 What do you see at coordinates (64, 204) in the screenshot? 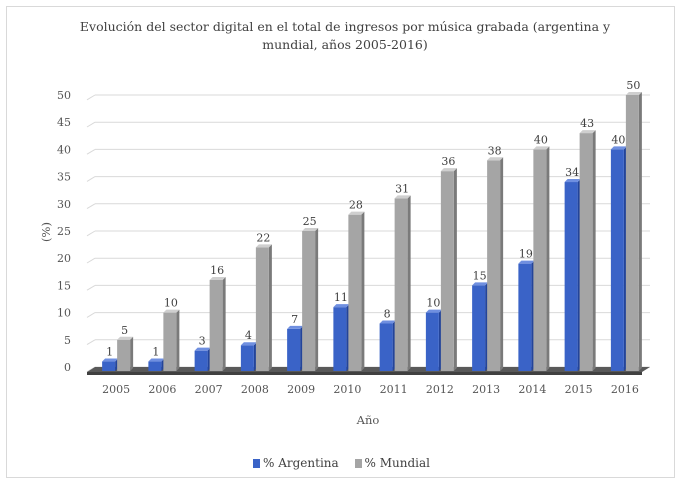
I see `y-tick-label: 30` at bounding box center [64, 204].